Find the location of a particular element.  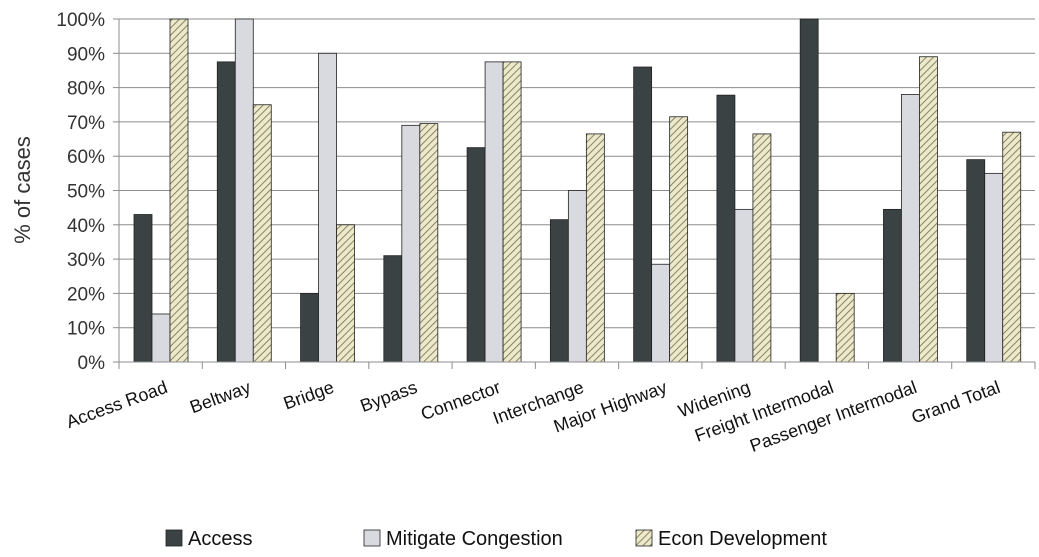

y-tick-label: 0% is located at coordinates (92, 363).